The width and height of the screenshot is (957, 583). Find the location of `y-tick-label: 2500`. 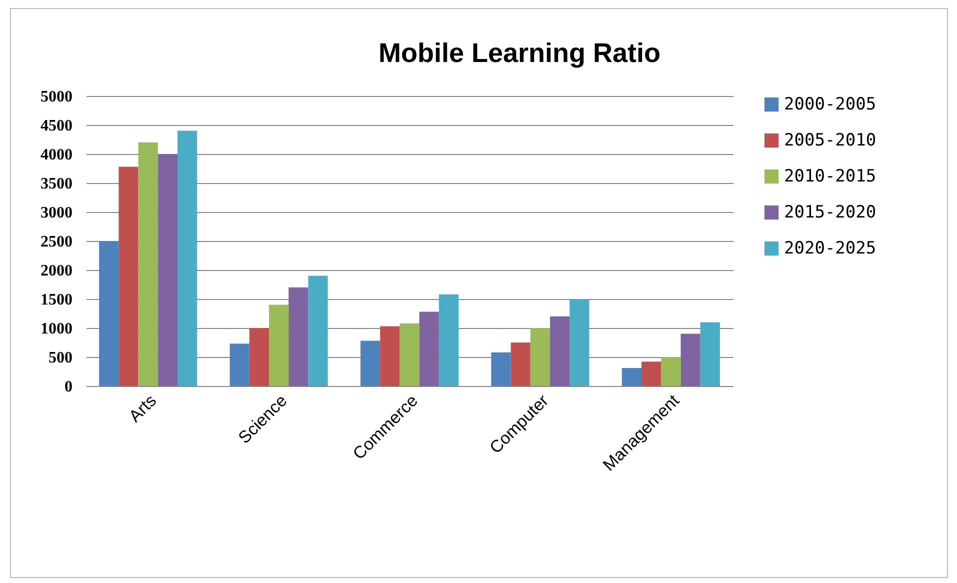

y-tick-label: 2500 is located at coordinates (56, 242).